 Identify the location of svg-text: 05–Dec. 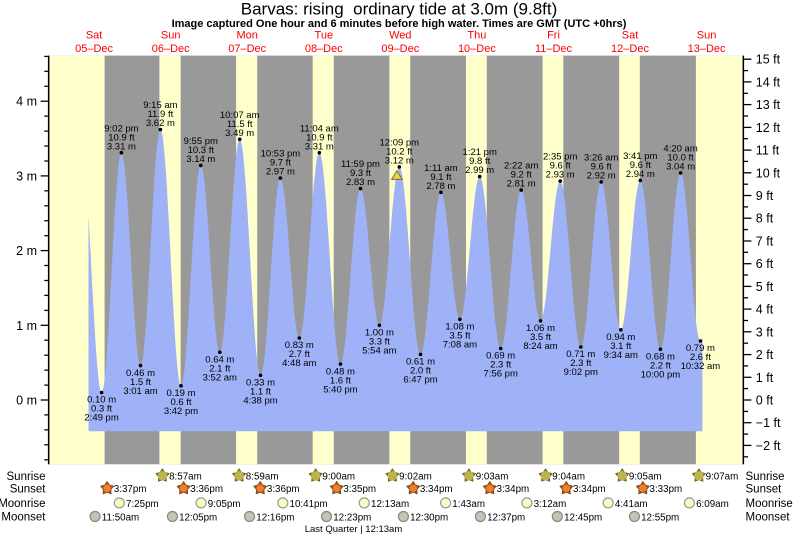
(94, 49).